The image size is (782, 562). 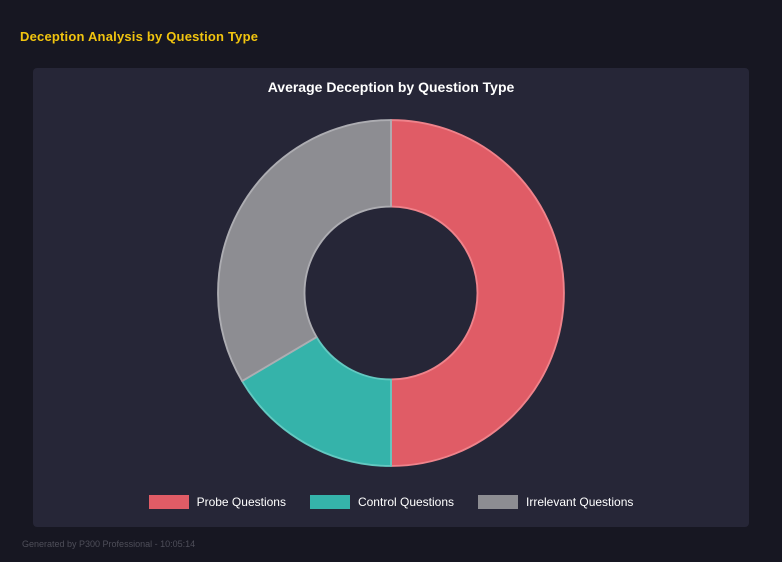 I want to click on legend-item-probe: Probe Questions, so click(x=217, y=502).